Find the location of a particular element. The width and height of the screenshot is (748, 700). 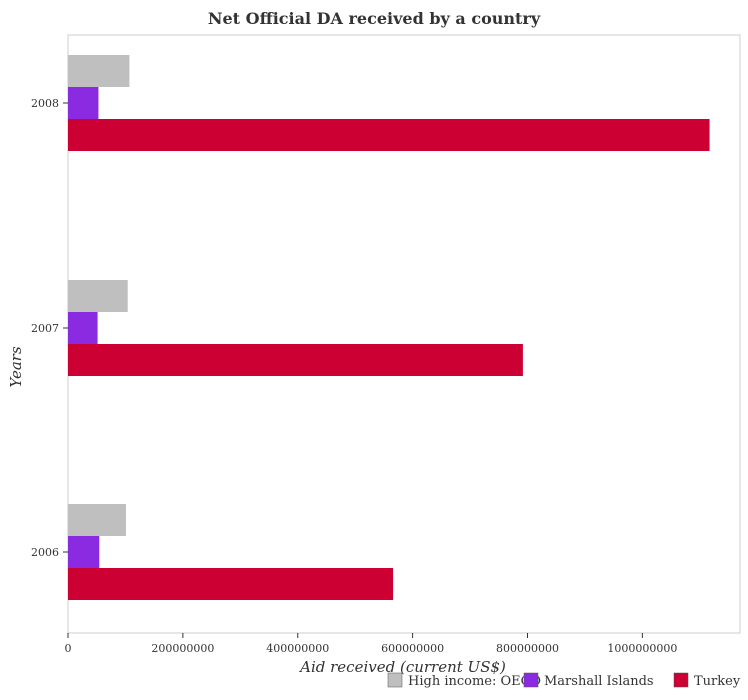

y-axis: 2006 2007 2008 is located at coordinates (49, 328).